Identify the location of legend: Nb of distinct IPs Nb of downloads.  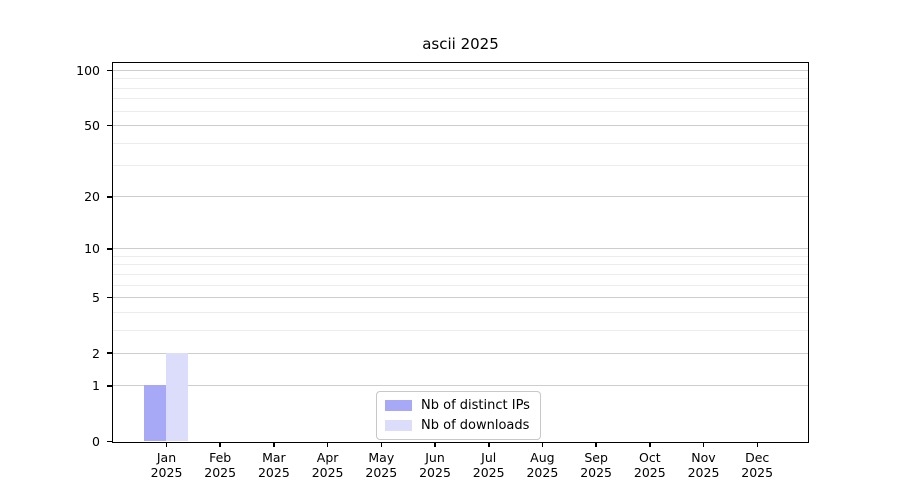
(458, 415).